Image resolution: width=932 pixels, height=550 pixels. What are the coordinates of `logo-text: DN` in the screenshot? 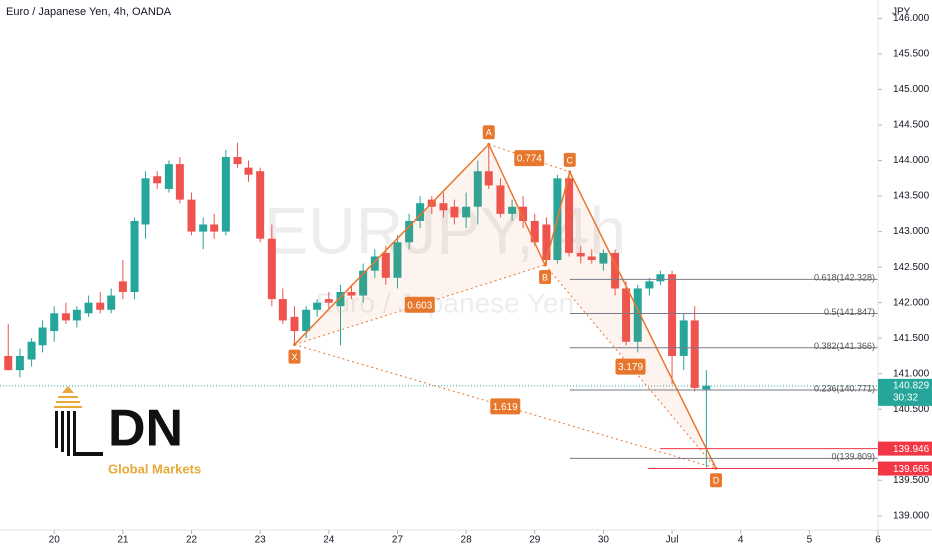 It's located at (145, 429).